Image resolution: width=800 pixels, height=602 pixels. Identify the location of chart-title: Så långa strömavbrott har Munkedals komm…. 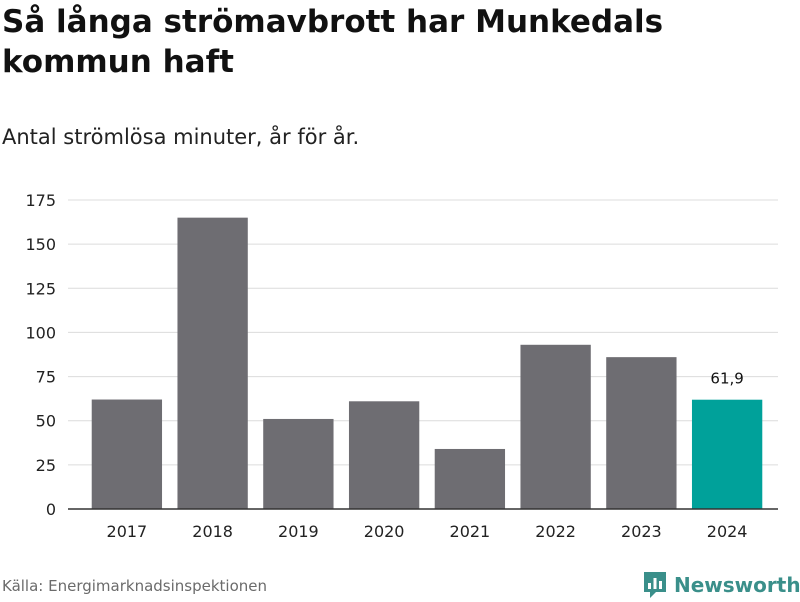
(333, 42).